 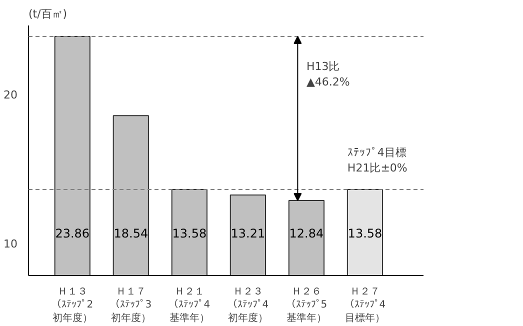 What do you see at coordinates (72, 233) in the screenshot?
I see `data-label: 23.86` at bounding box center [72, 233].